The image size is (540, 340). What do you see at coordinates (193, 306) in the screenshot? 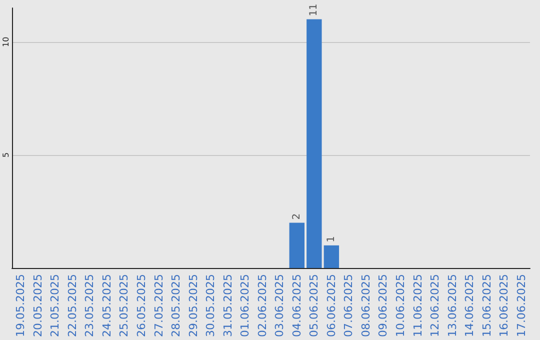
I see `x-tick-label: 29.05.2025` at bounding box center [193, 306].